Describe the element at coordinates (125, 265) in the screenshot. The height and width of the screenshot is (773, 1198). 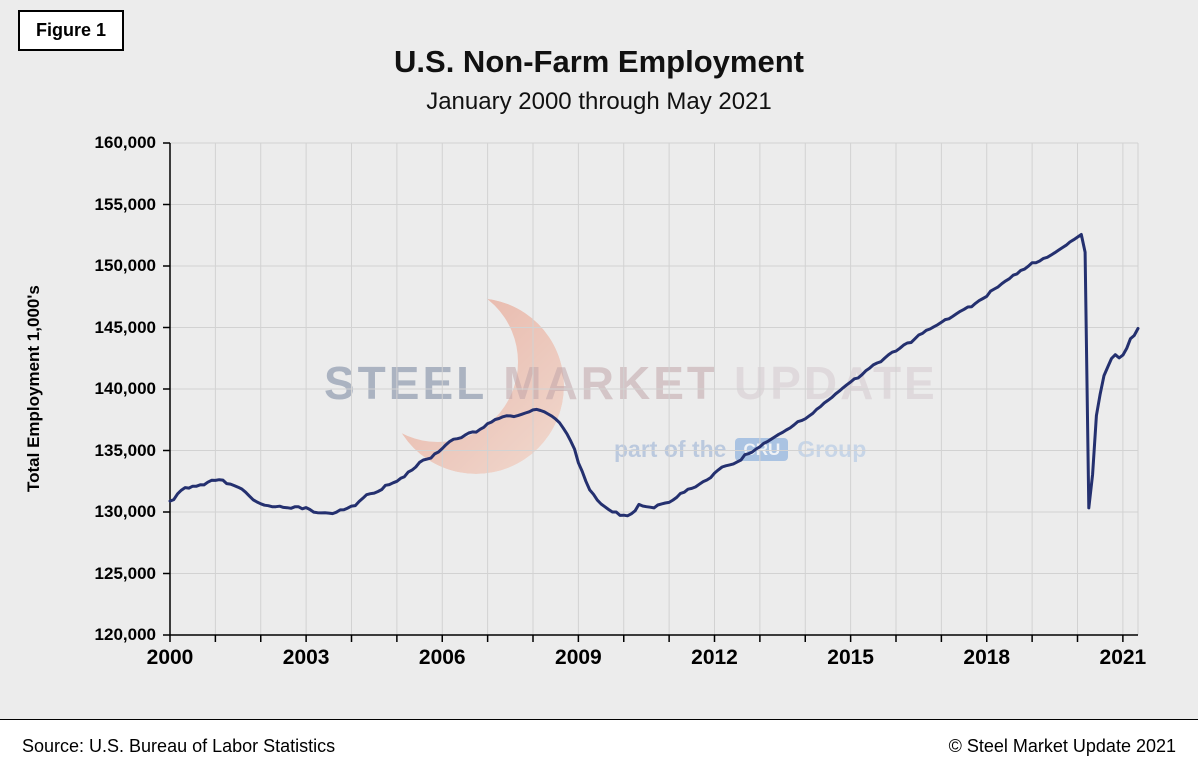
I see `y-tick-label: 150,000` at that location.